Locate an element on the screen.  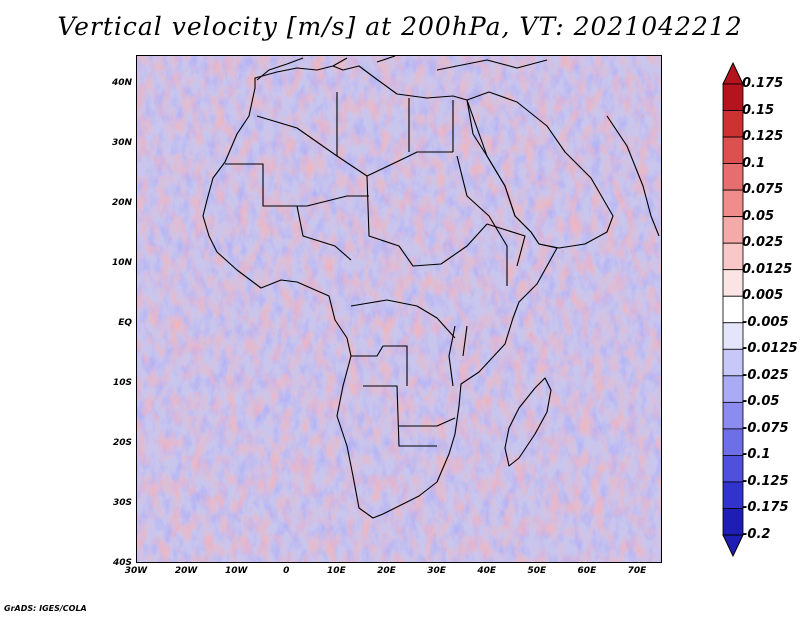
lat-tick-label: 40N is located at coordinates (121, 83).